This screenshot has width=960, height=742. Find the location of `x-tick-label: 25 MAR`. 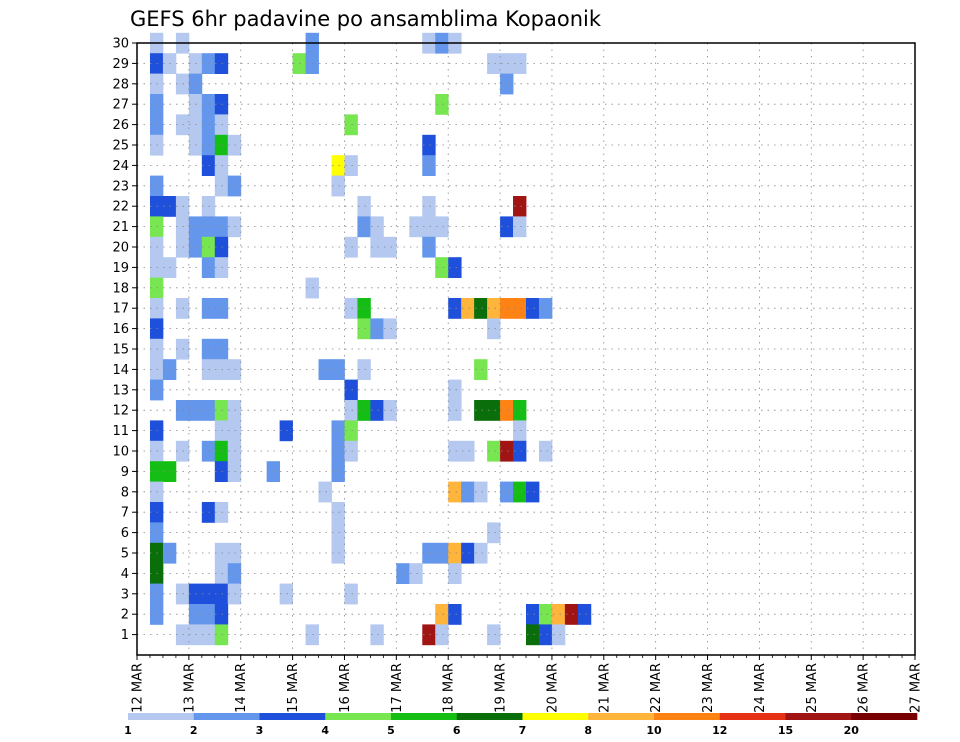

x-tick-label: 25 MAR is located at coordinates (812, 688).